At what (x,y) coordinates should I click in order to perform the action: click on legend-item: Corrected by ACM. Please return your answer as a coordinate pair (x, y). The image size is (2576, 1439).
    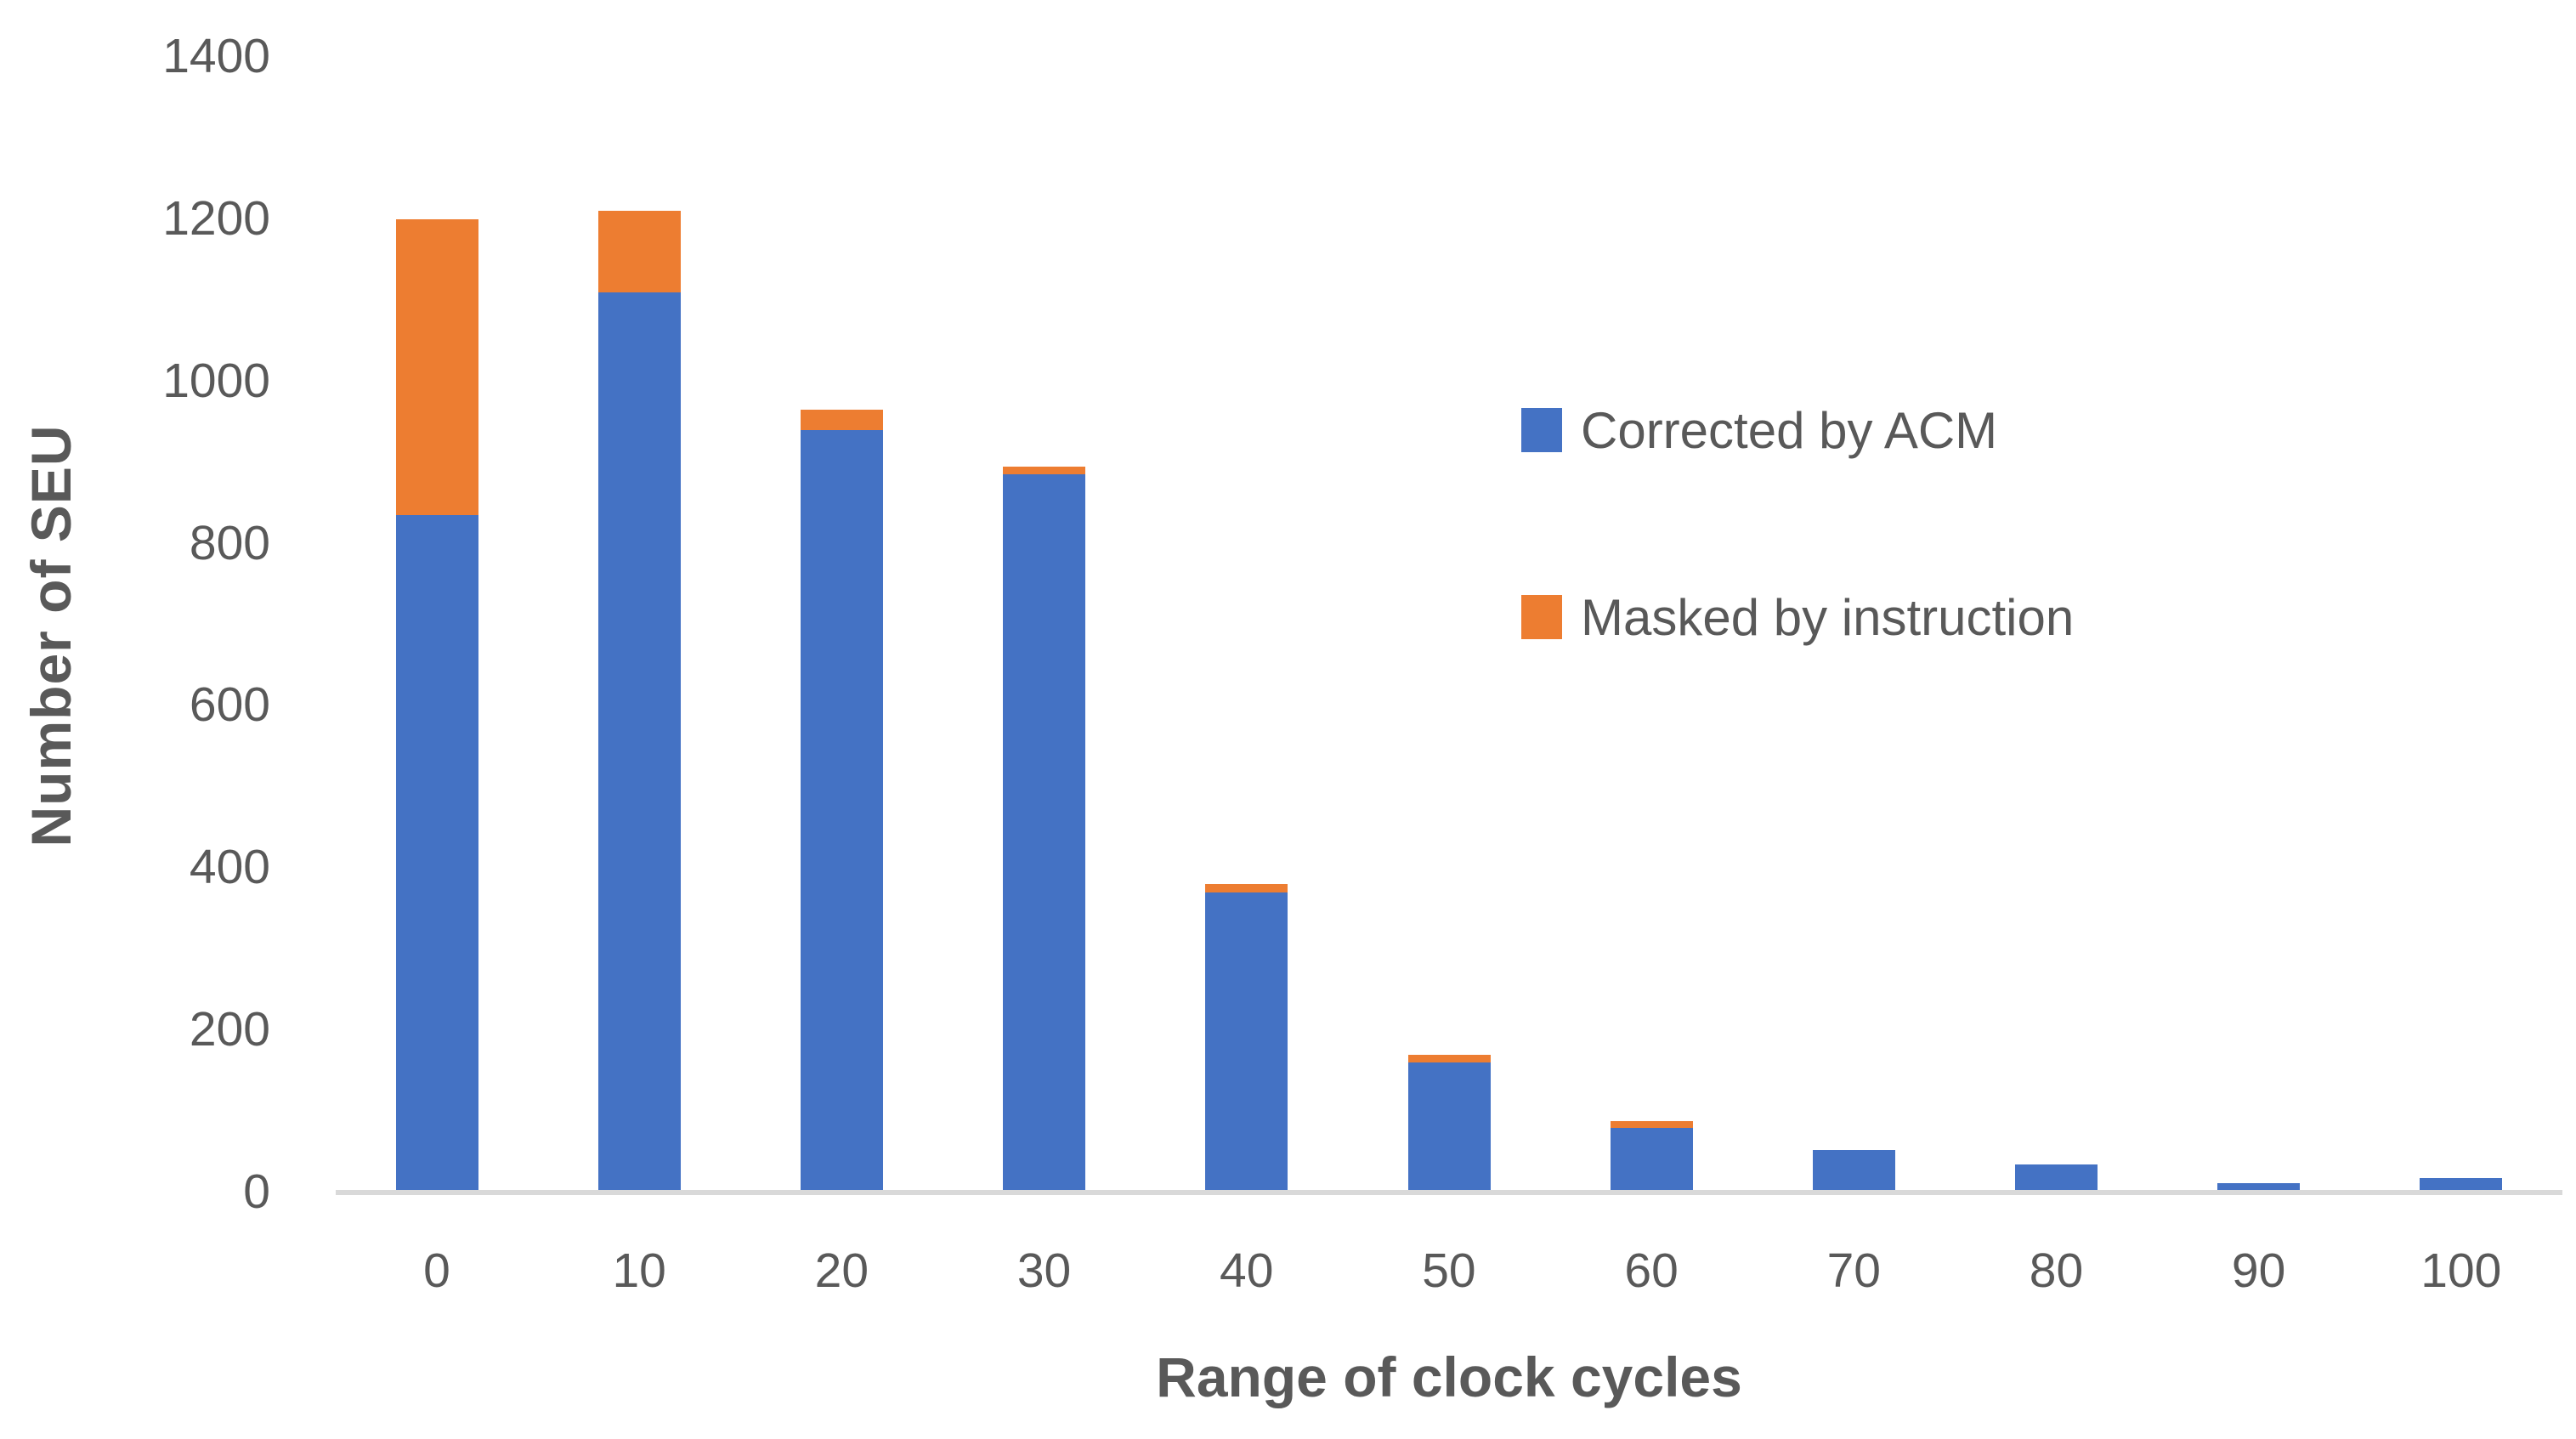
    Looking at the image, I should click on (1797, 430).